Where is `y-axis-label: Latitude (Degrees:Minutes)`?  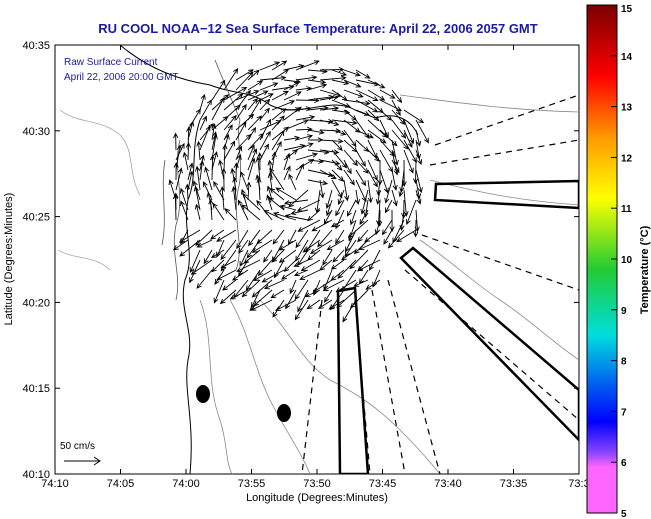
y-axis-label: Latitude (Degrees:Minutes) is located at coordinates (9, 259).